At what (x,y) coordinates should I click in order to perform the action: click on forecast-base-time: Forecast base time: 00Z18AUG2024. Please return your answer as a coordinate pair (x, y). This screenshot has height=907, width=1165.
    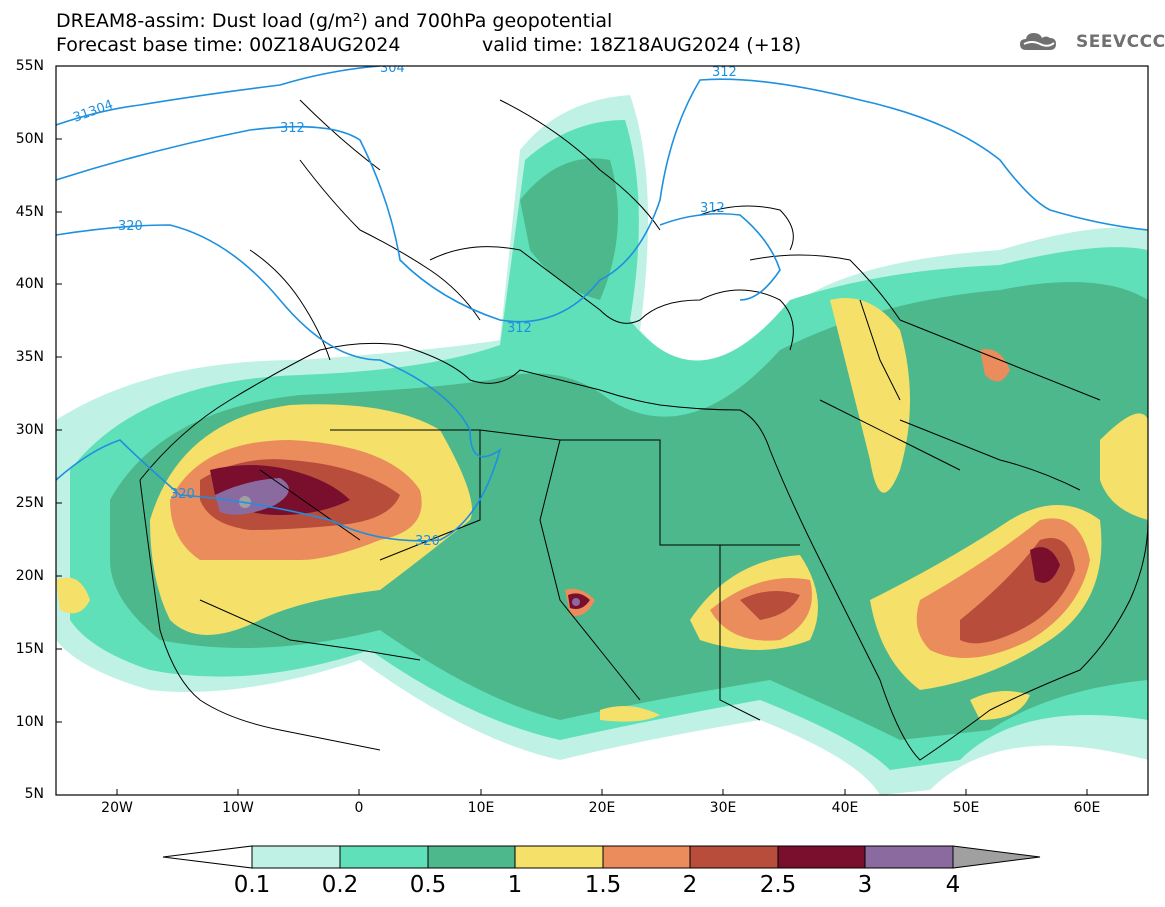
    Looking at the image, I should click on (228, 45).